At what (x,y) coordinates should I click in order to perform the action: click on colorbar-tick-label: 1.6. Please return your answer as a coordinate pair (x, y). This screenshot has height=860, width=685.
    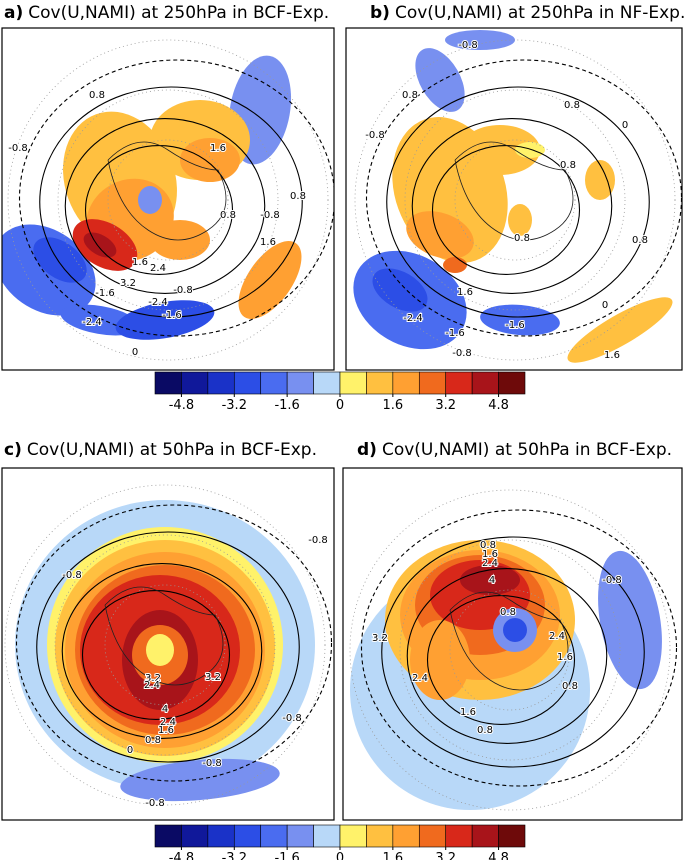
    Looking at the image, I should click on (393, 855).